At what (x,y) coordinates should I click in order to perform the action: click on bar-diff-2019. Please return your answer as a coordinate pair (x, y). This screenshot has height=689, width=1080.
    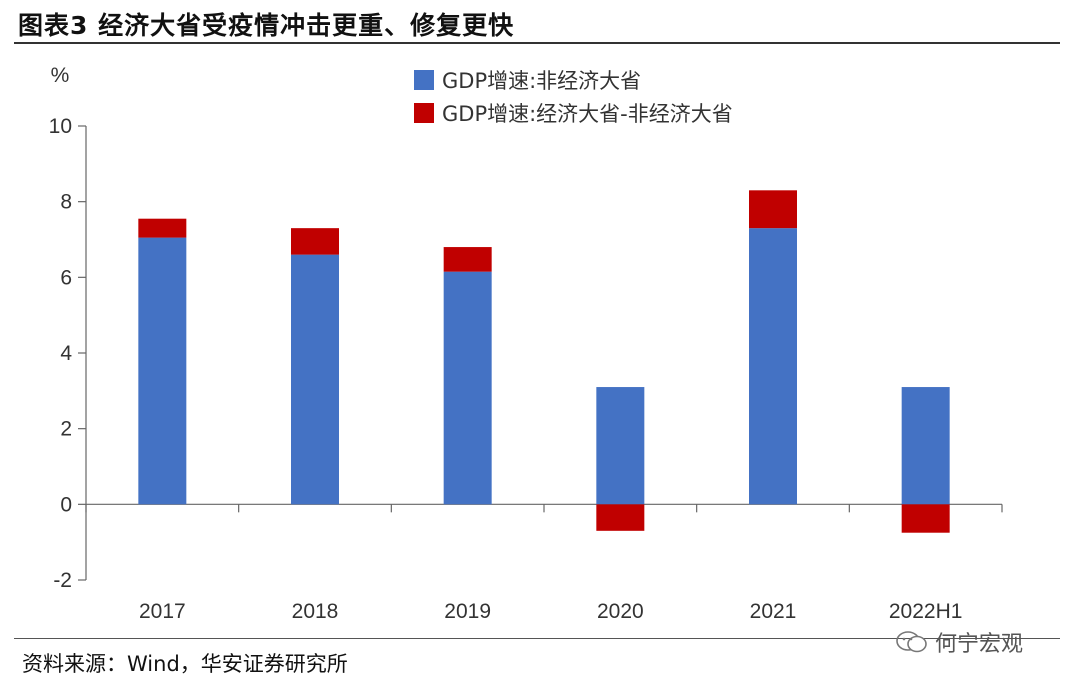
    Looking at the image, I should click on (467, 259).